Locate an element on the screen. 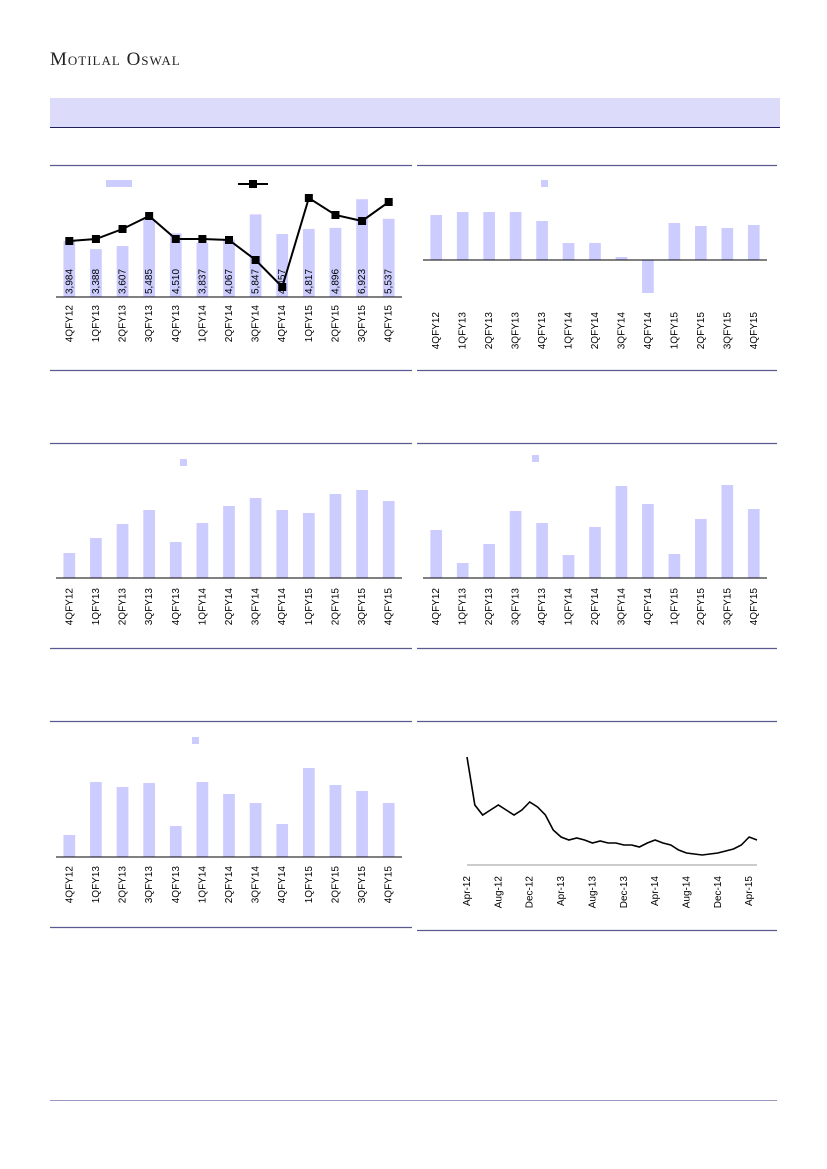  x-tick-label: Aug-12 is located at coordinates (498, 892).